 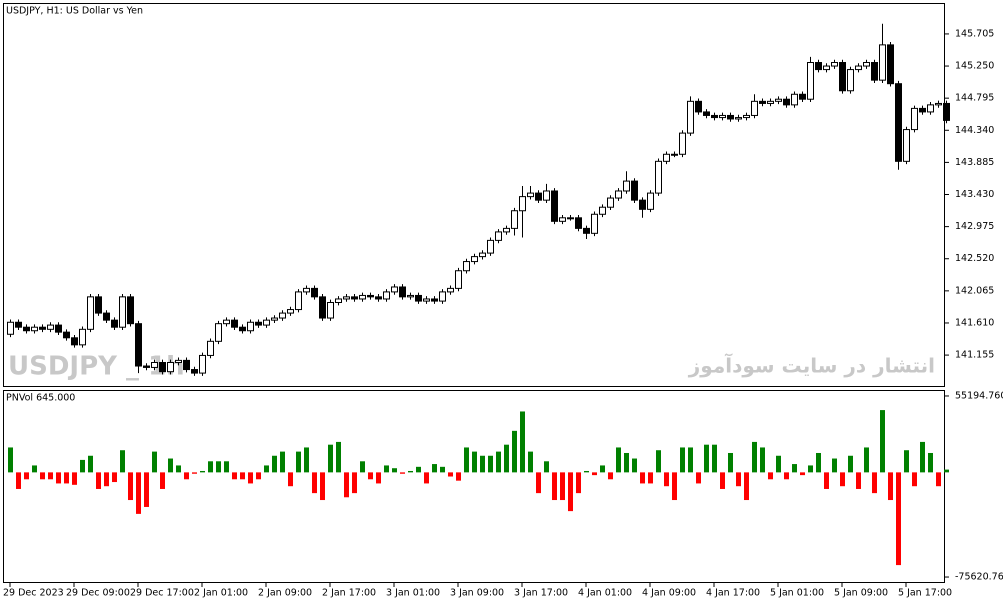 I want to click on x-tick-label: 3 Jan 09:00, so click(x=477, y=593).